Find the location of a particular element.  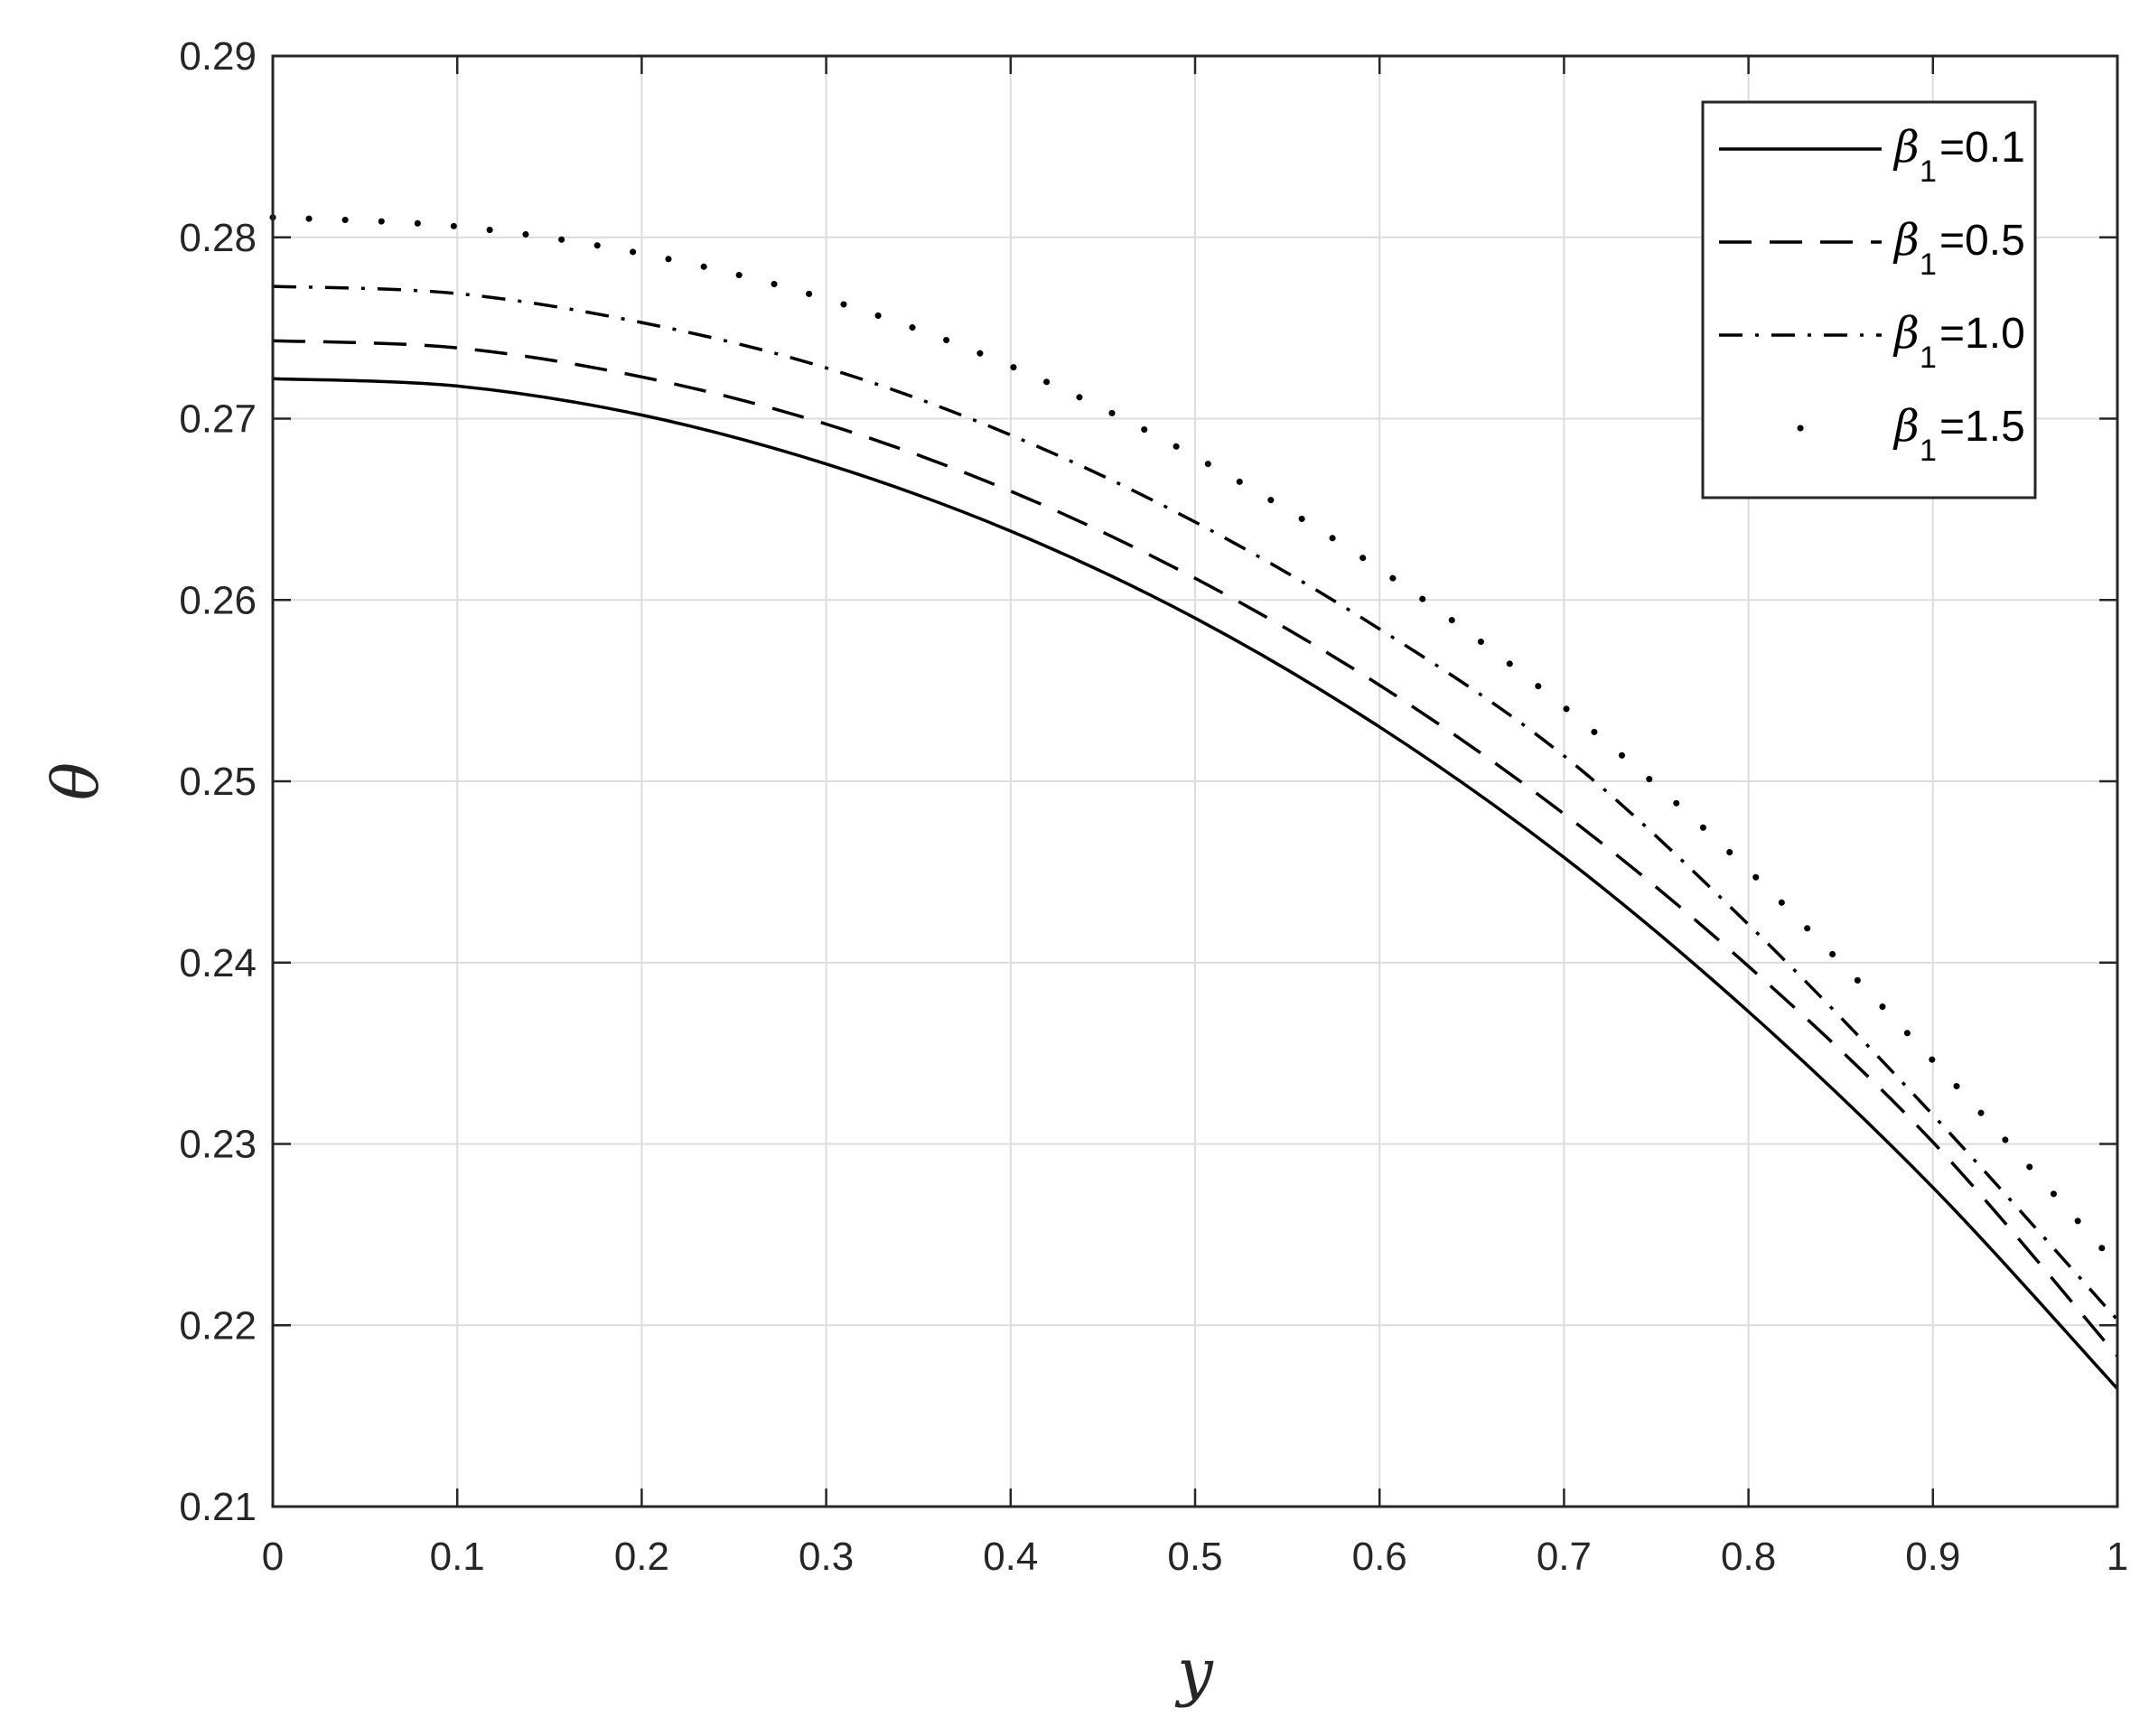

x-tick-label: 0.4 is located at coordinates (1010, 1557).